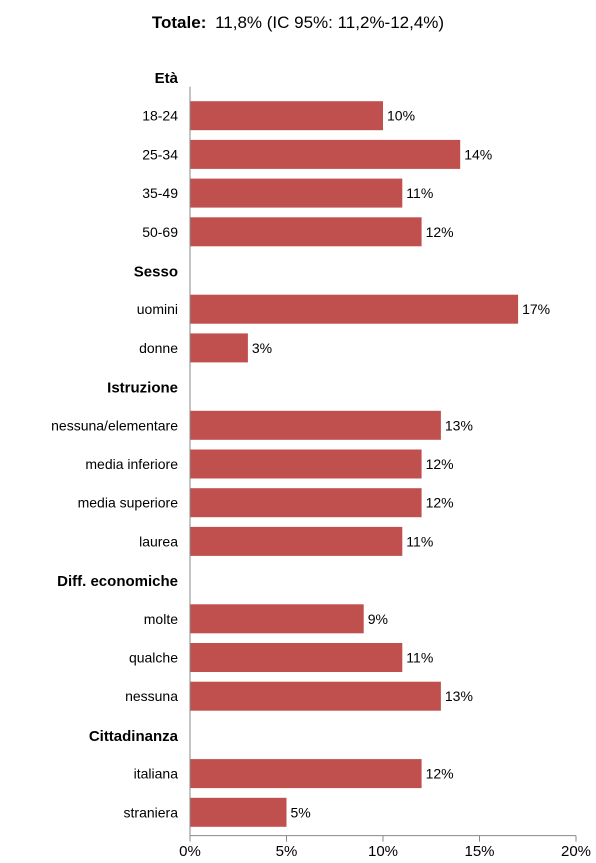 The image size is (596, 863). What do you see at coordinates (287, 851) in the screenshot?
I see `x-tick-label: 5%` at bounding box center [287, 851].